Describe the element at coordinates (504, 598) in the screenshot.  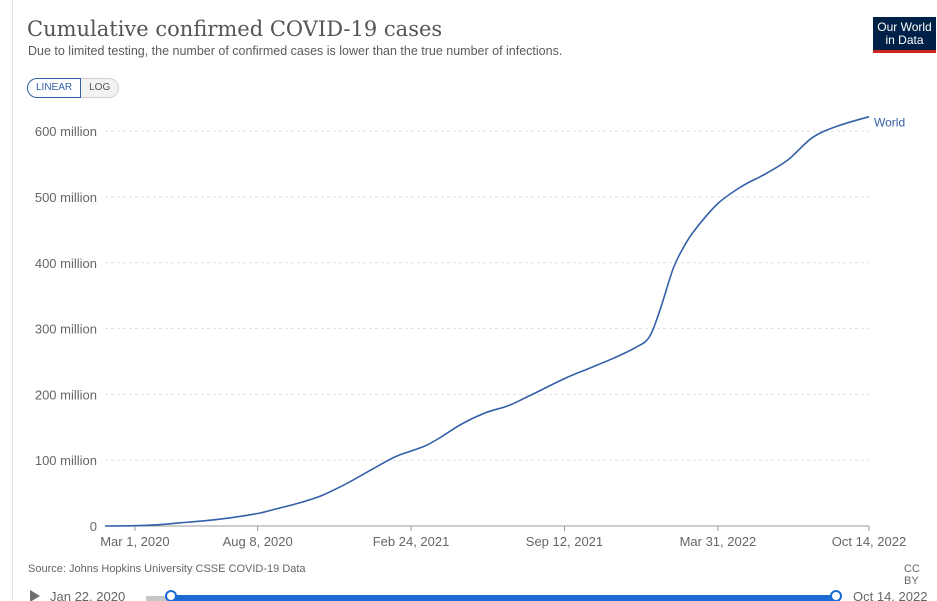
I see `timeline-selected-range` at that location.